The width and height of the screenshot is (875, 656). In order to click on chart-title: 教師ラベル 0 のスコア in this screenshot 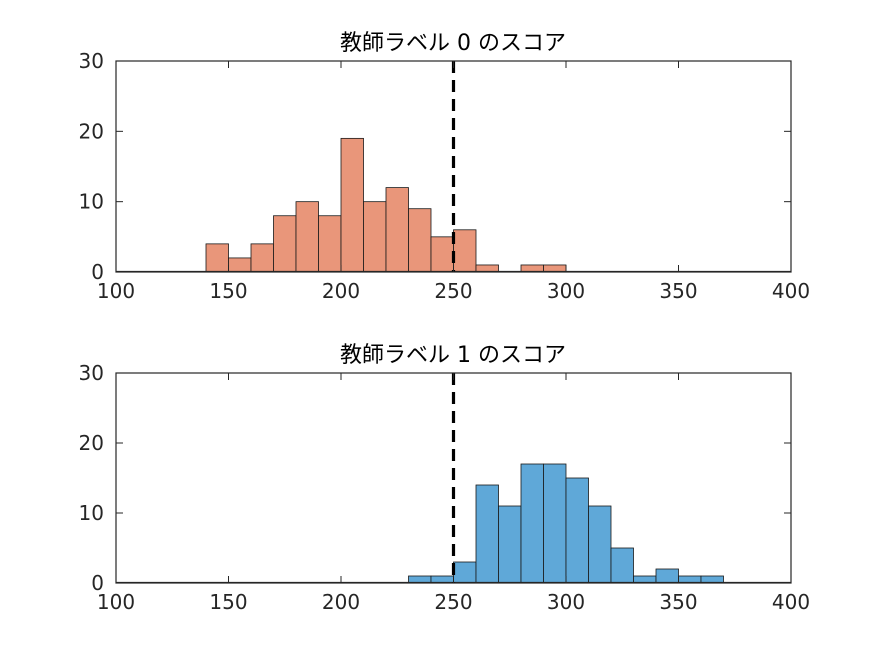, I will do `click(453, 43)`.